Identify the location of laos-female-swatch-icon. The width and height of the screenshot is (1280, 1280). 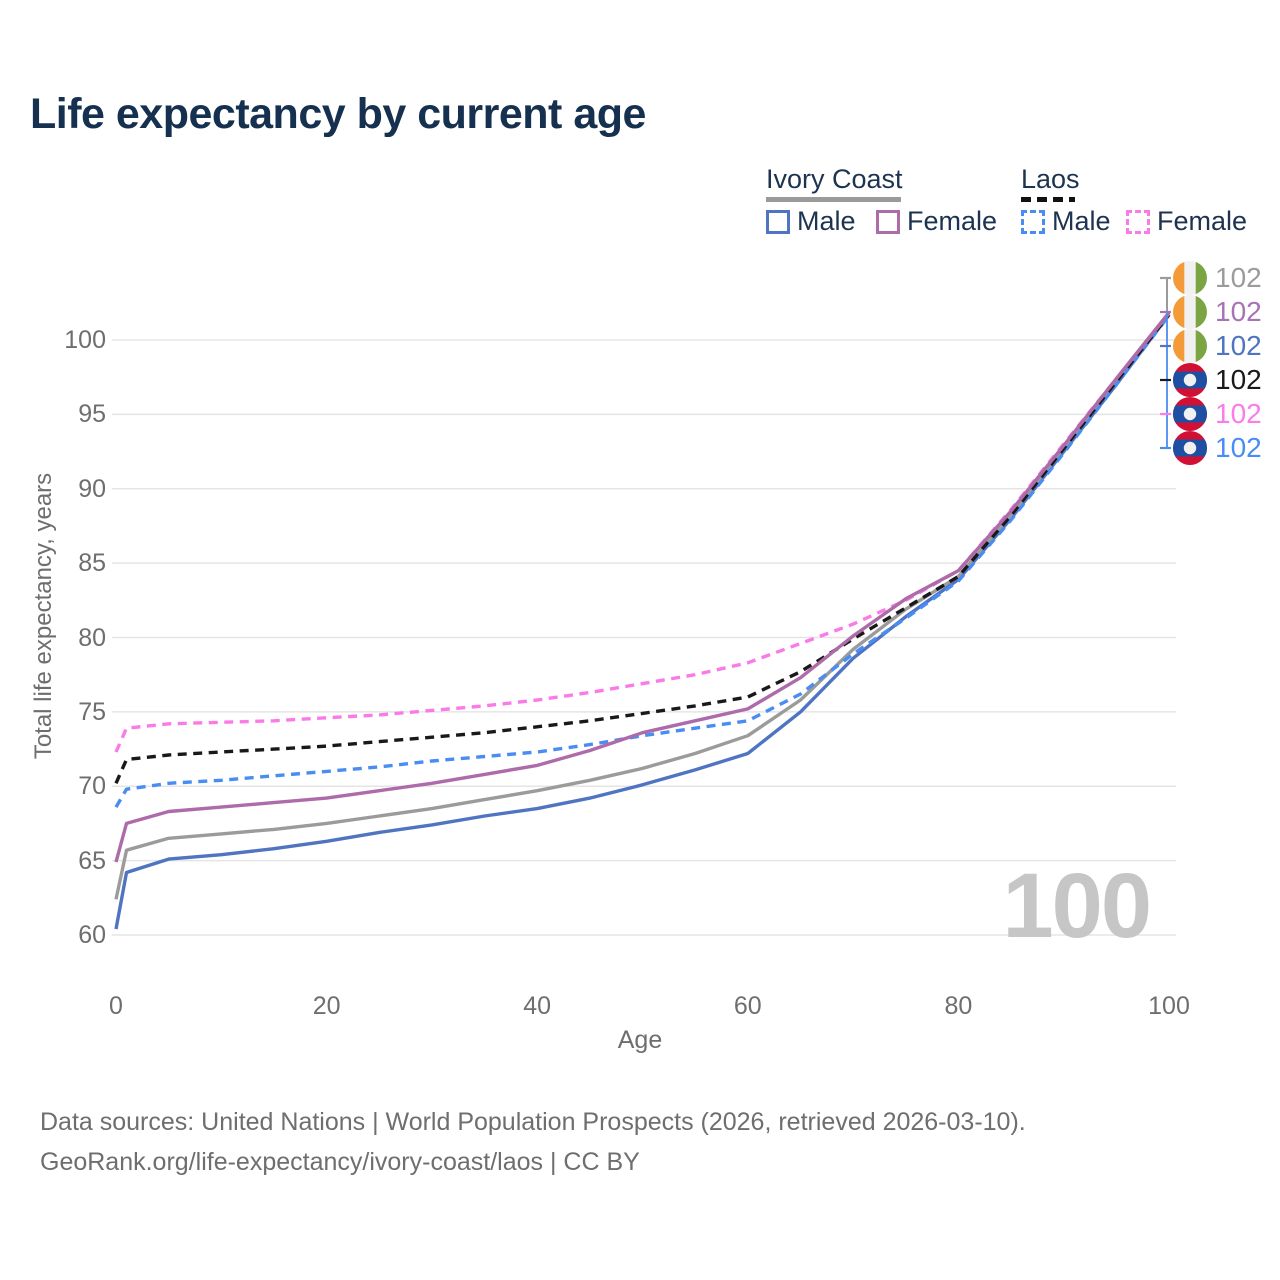
(1138, 221).